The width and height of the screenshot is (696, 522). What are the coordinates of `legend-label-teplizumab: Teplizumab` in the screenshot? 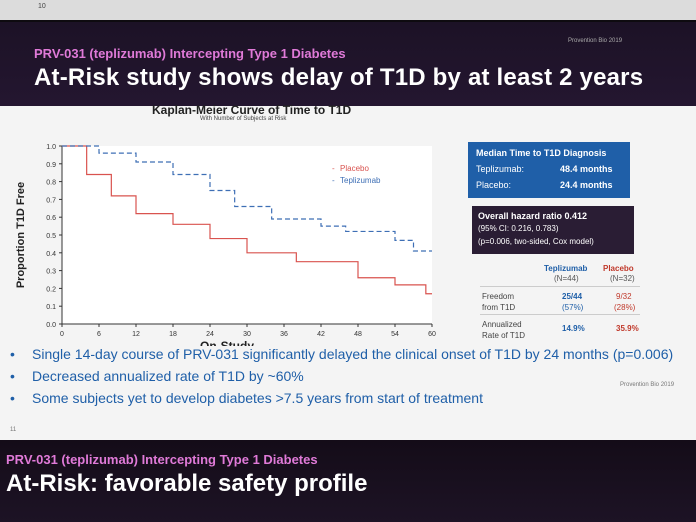 It's located at (360, 180).